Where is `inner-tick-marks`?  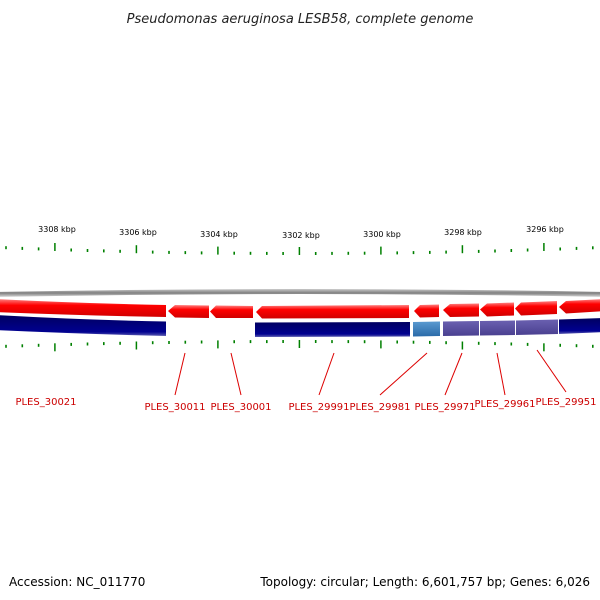 inner-tick-marks is located at coordinates (299, 346).